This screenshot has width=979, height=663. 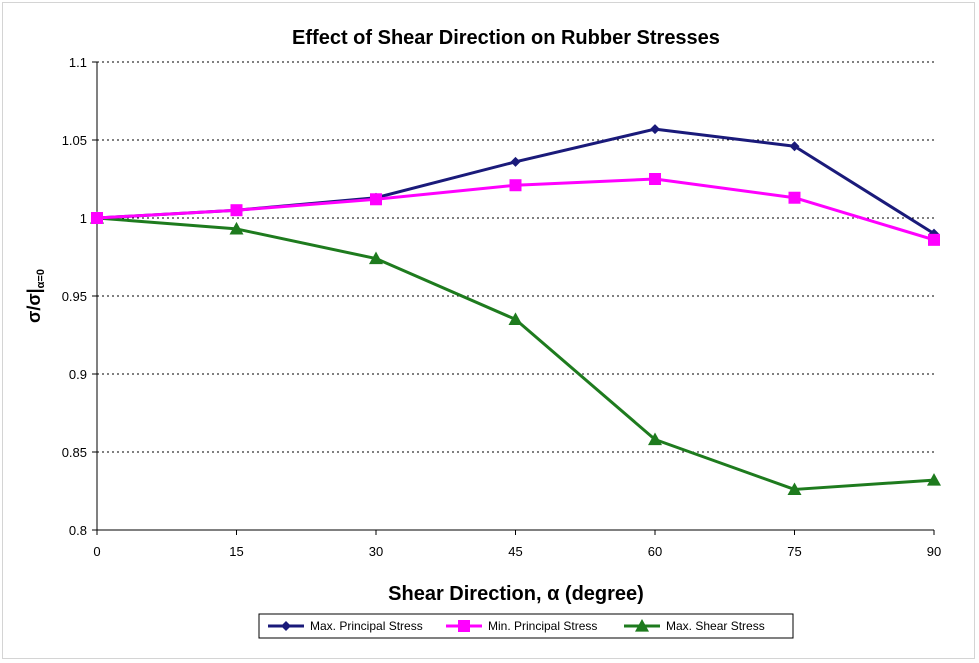 What do you see at coordinates (515, 209) in the screenshot?
I see `series-square` at bounding box center [515, 209].